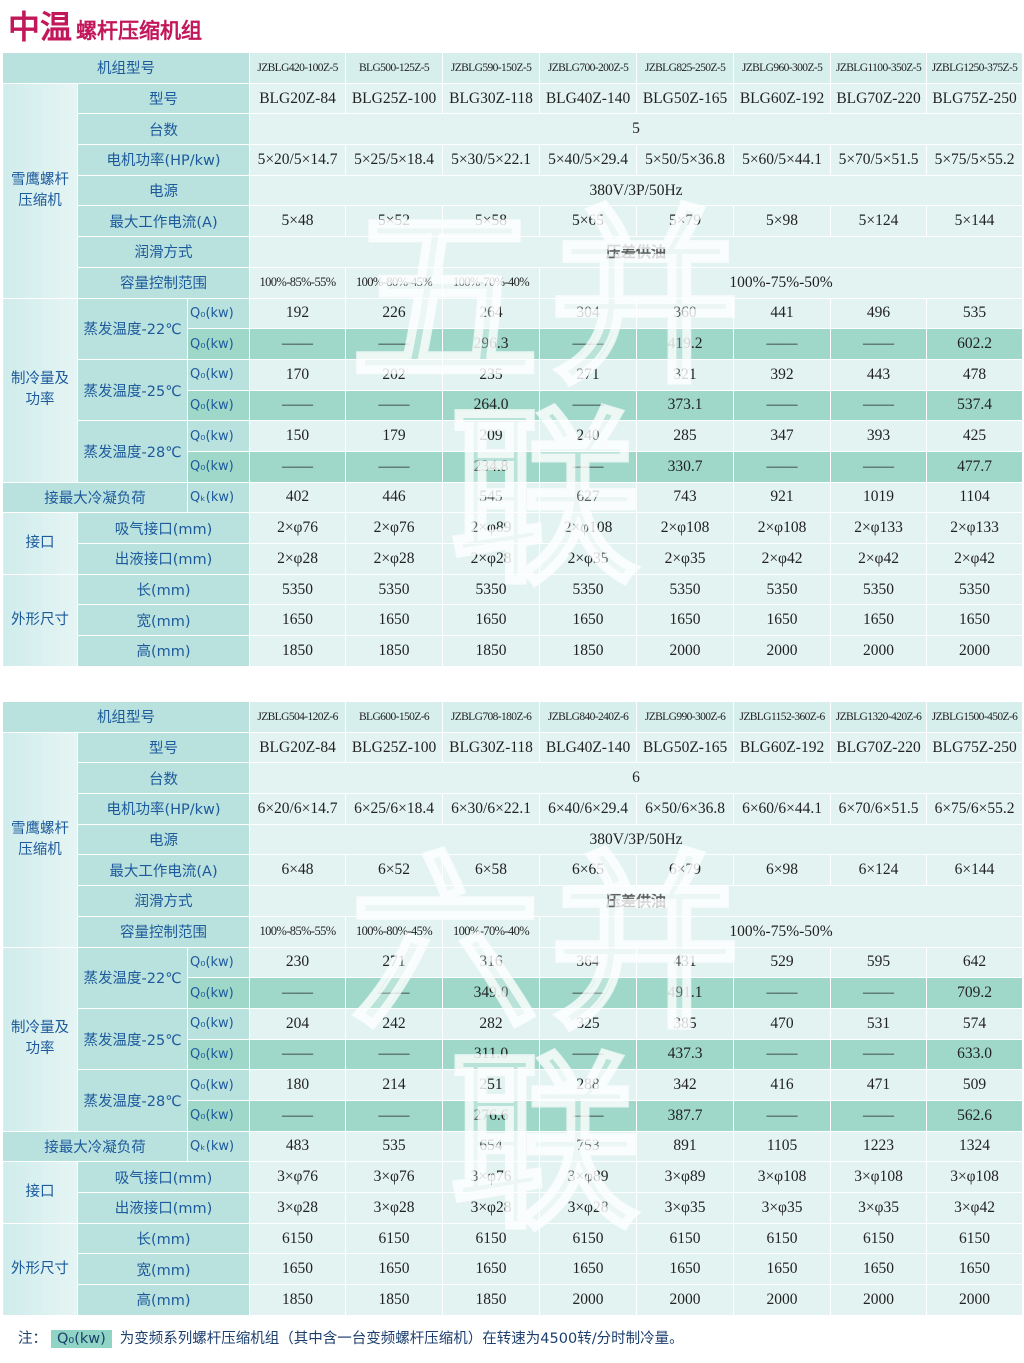  What do you see at coordinates (782, 528) in the screenshot?
I see `value-cell: 2×φ108` at bounding box center [782, 528].